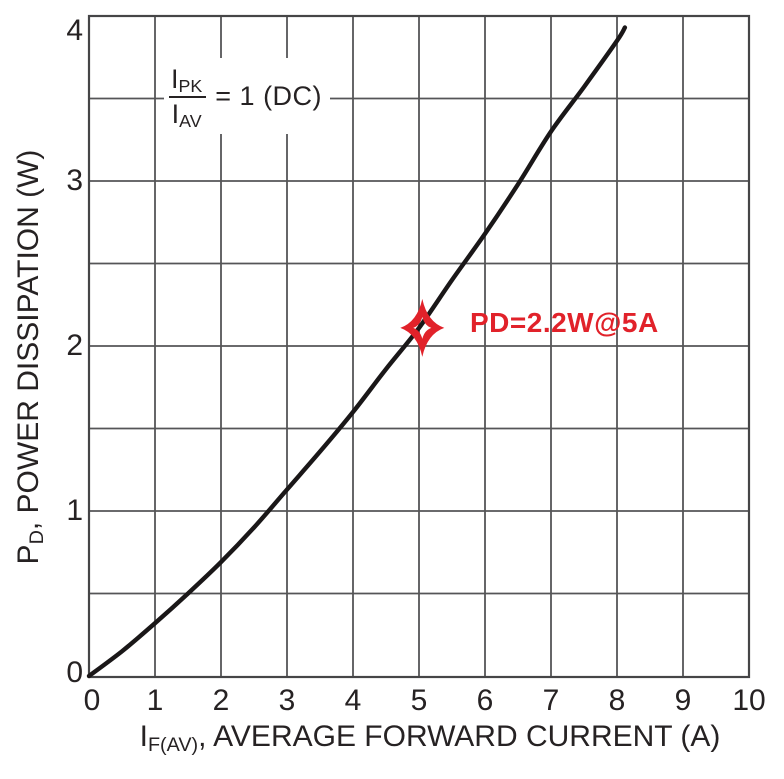 The width and height of the screenshot is (784, 779). I want to click on x-axis-title: IF(AV), AVERAGE FORWARD CURRENT (A), so click(430, 738).